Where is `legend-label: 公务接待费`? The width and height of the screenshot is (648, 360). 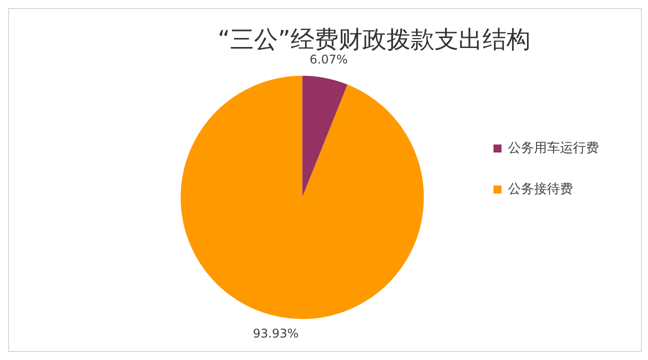 legend-label: 公务接待费 is located at coordinates (540, 189).